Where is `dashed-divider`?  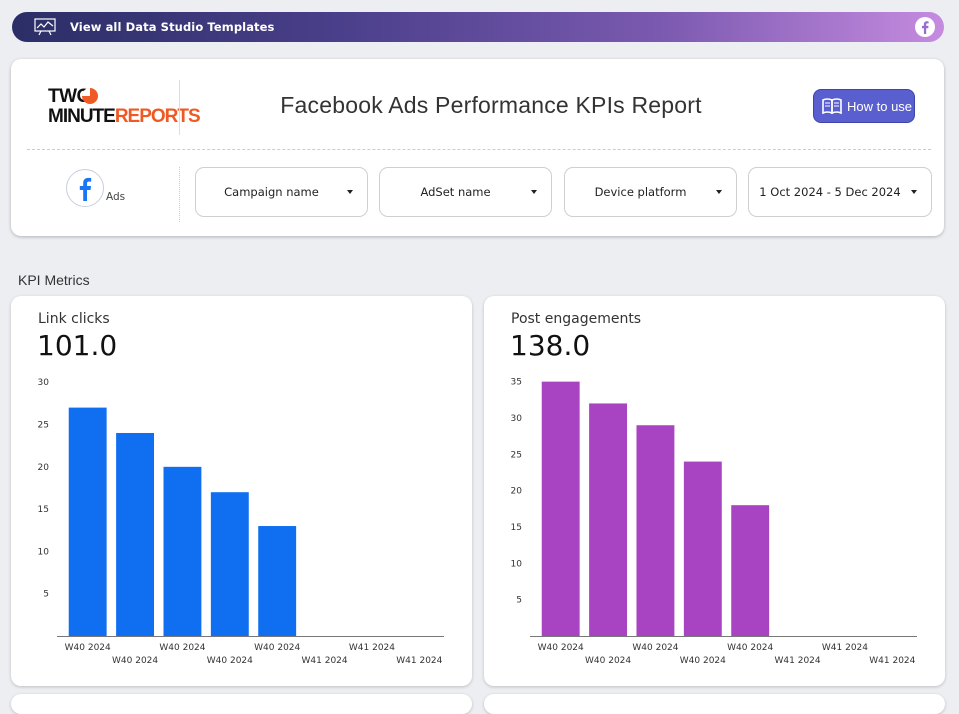
dashed-divider is located at coordinates (479, 149).